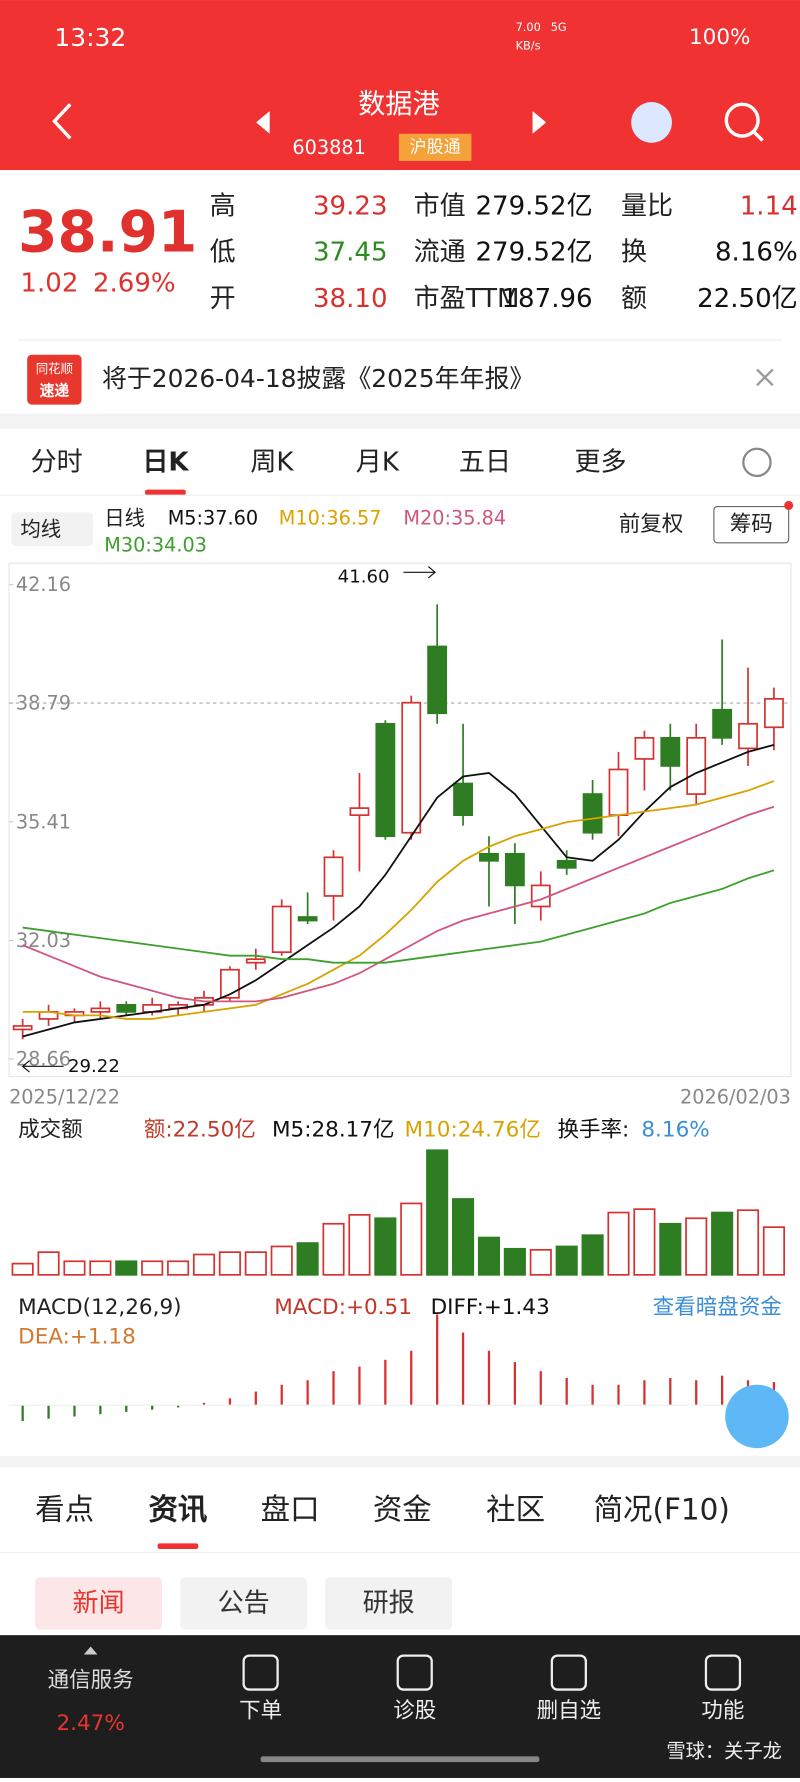  I want to click on tab-underline, so click(178, 1546).